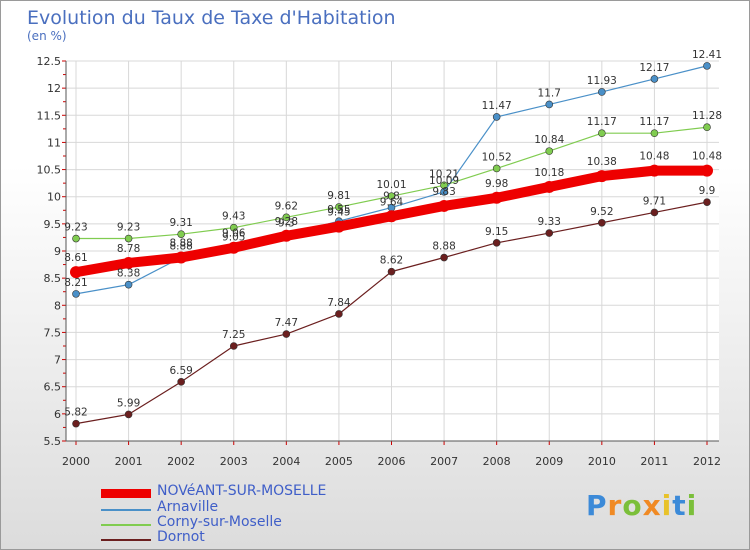 The width and height of the screenshot is (750, 550). Describe the element at coordinates (654, 461) in the screenshot. I see `x-tick-label: 2011` at that location.